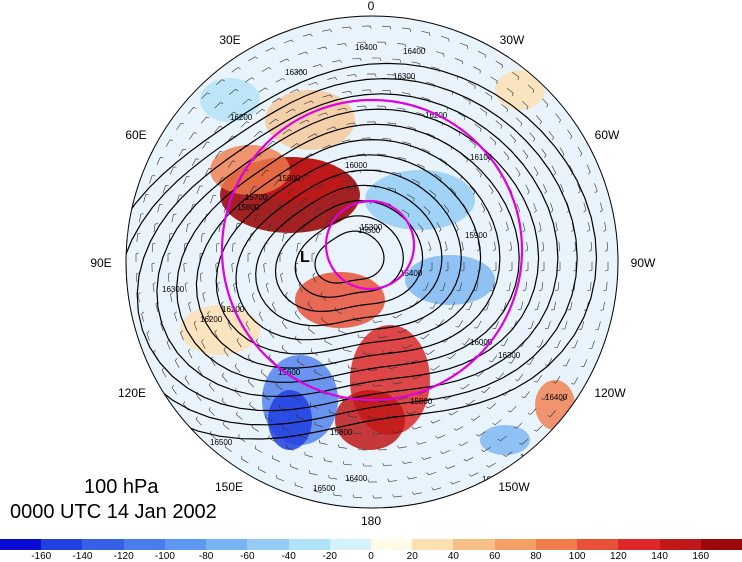 The width and height of the screenshot is (742, 562). I want to click on colorbar-tick-label: 60, so click(495, 556).